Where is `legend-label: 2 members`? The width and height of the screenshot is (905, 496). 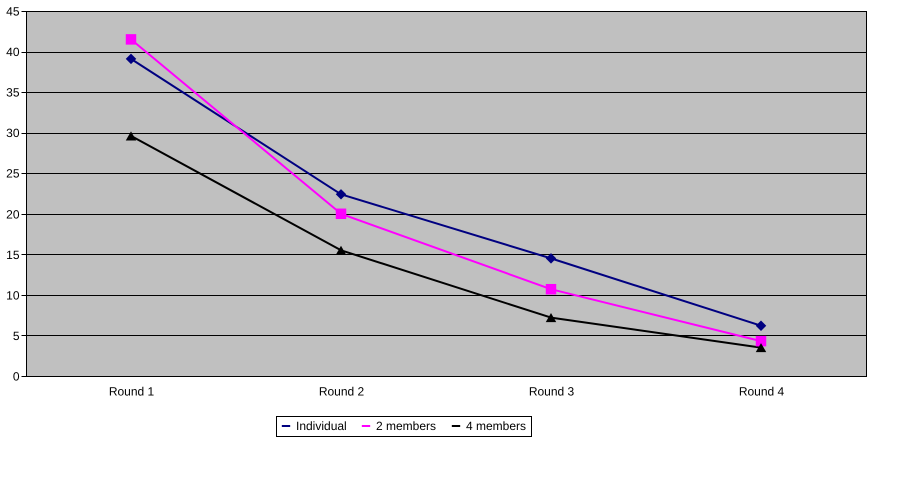 legend-label: 2 members is located at coordinates (406, 426).